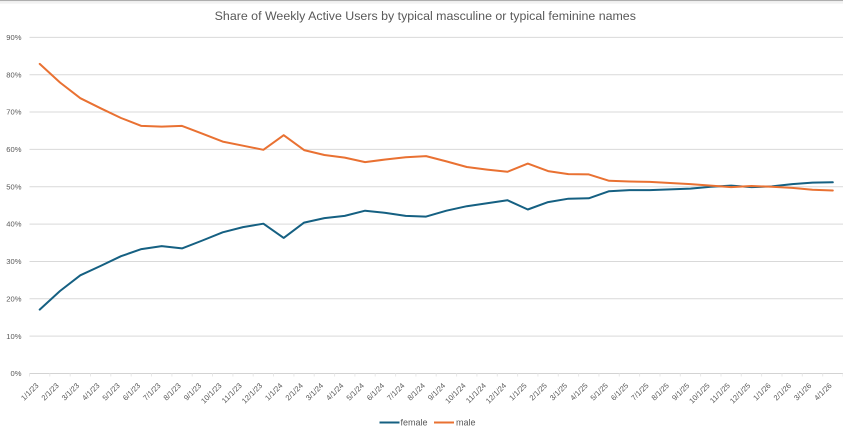 The height and width of the screenshot is (435, 843). Describe the element at coordinates (151, 391) in the screenshot. I see `svg-text: 7/1/23` at that location.